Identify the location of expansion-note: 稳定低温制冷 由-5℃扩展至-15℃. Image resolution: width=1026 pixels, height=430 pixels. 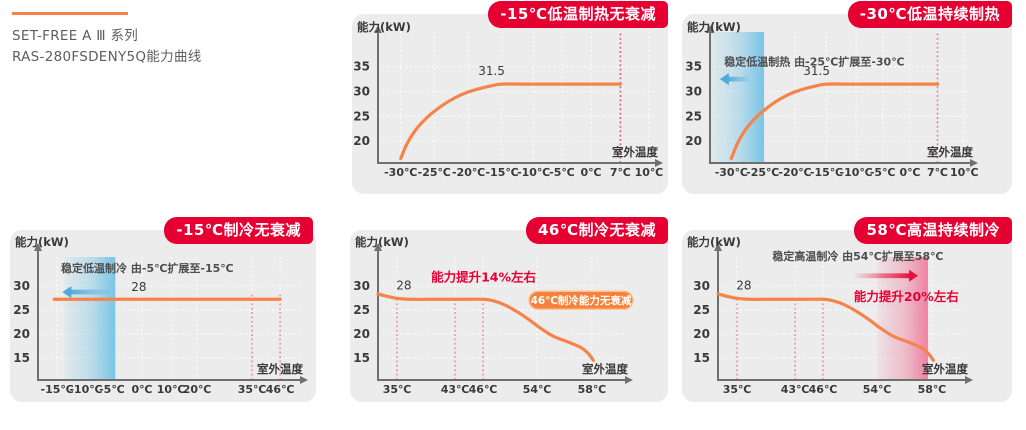
(147, 268).